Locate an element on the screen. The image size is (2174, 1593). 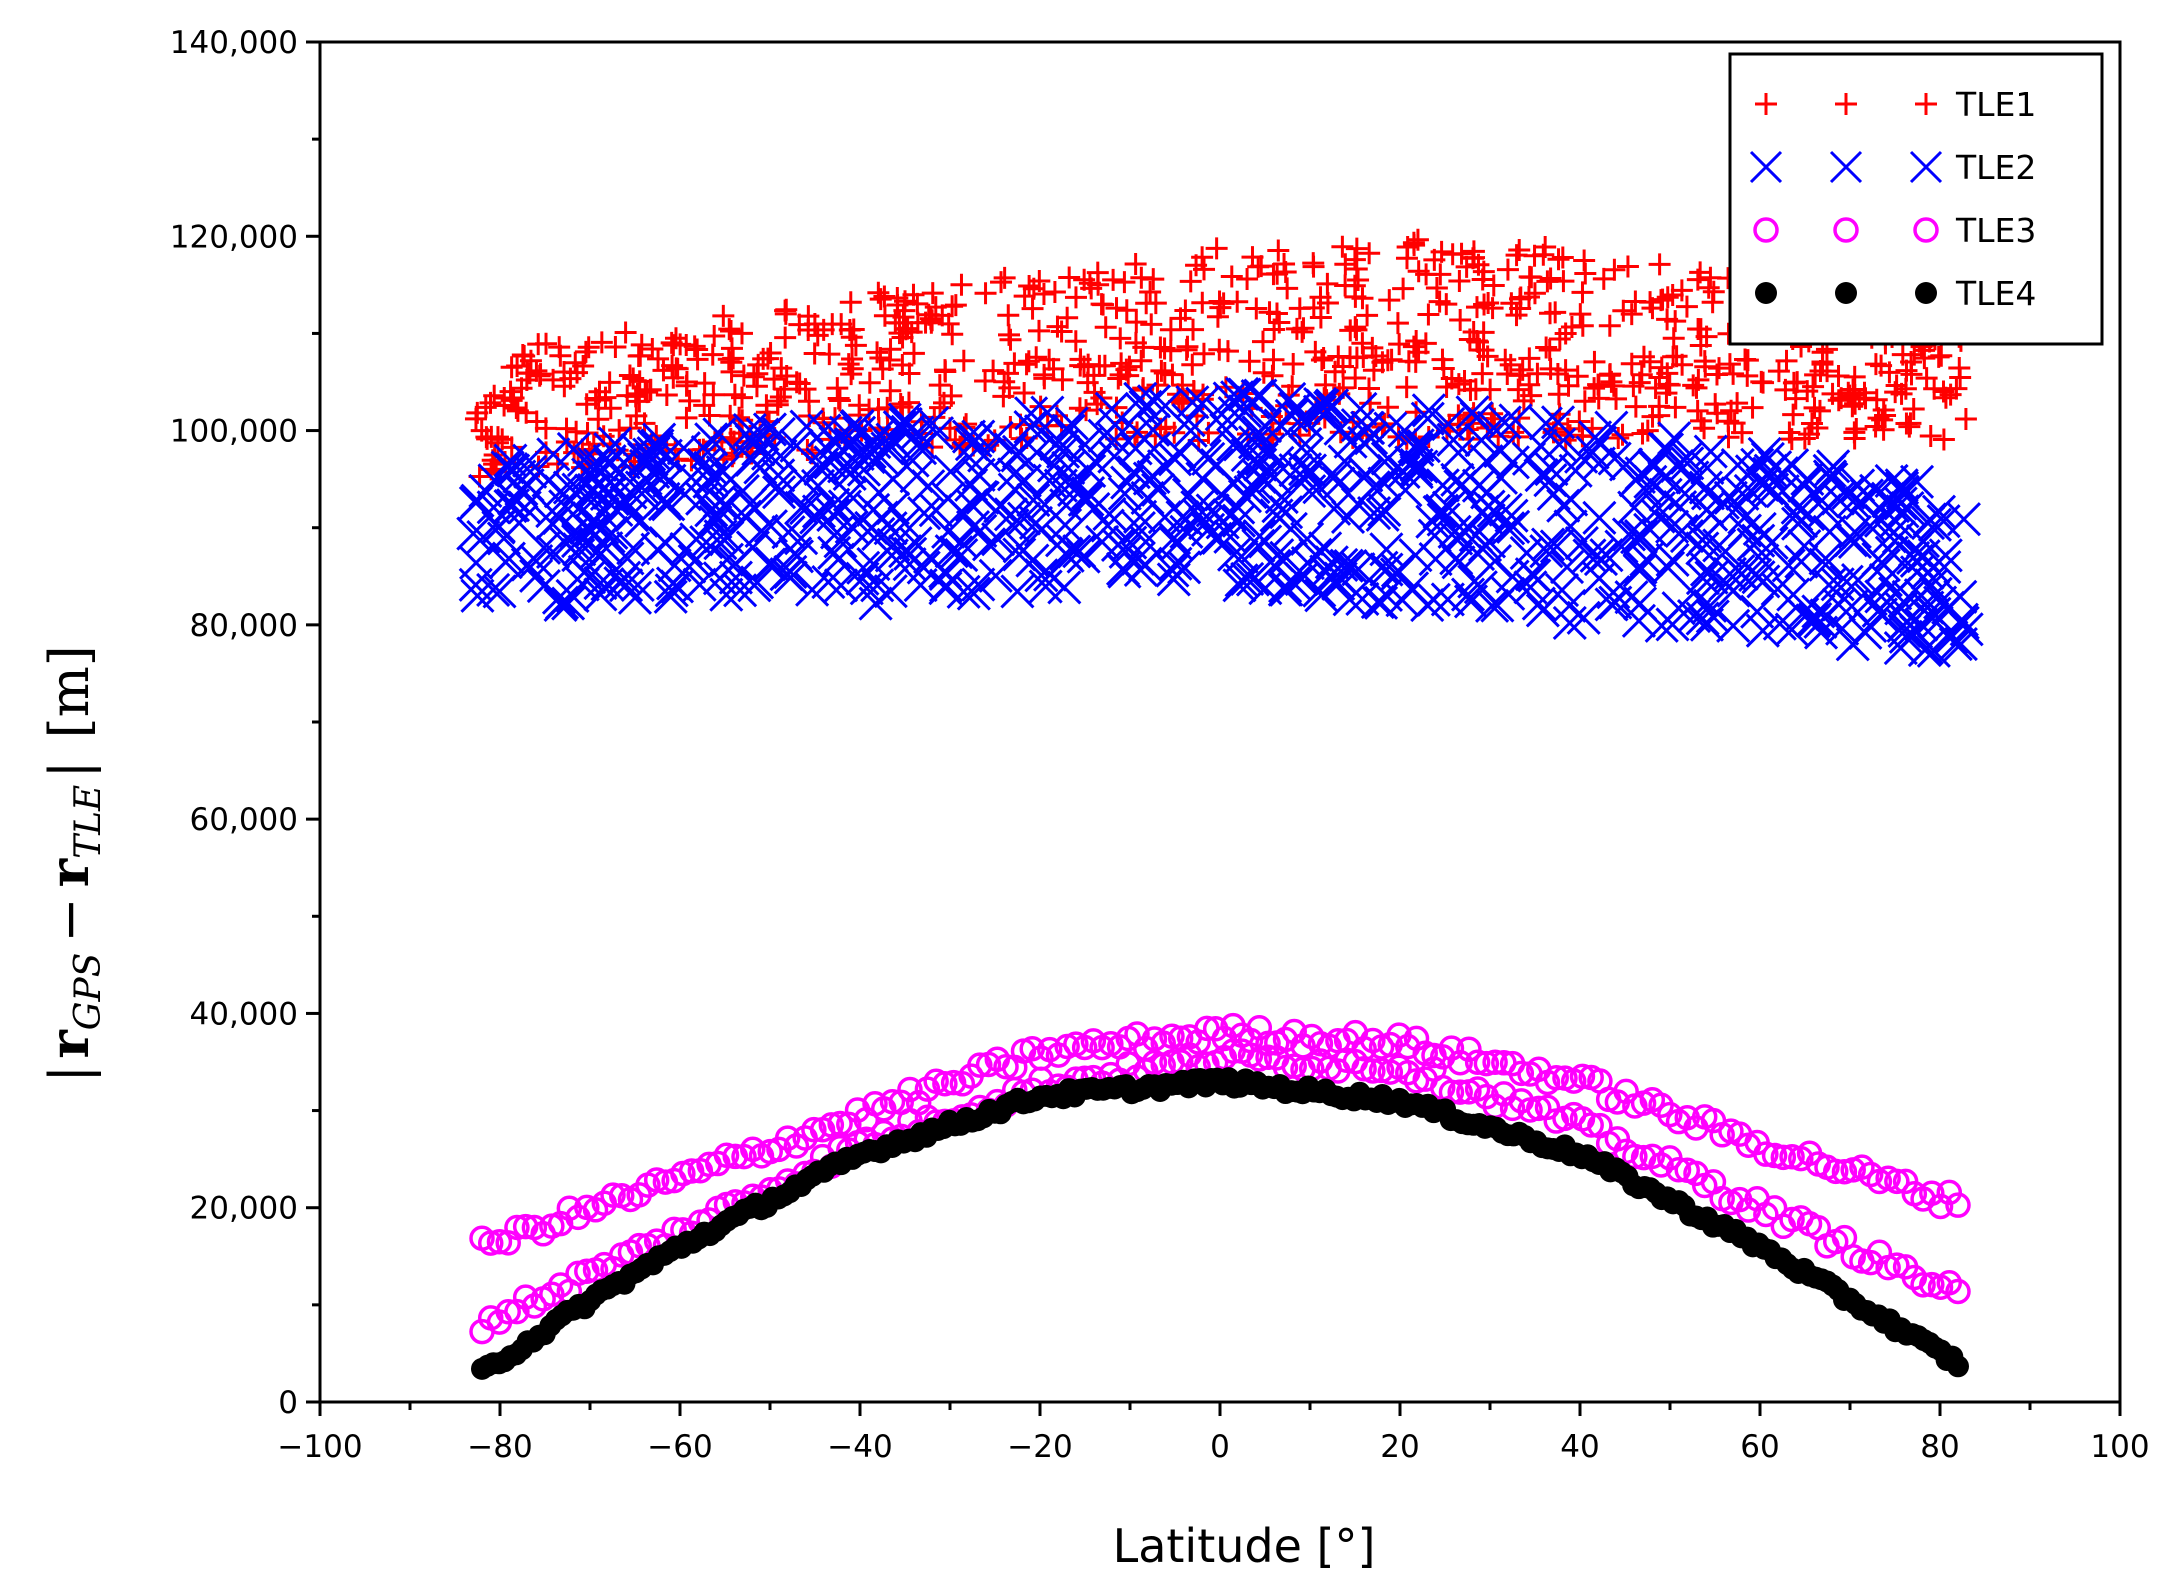
y-axis-title-minus: − is located at coordinates (69, 919).